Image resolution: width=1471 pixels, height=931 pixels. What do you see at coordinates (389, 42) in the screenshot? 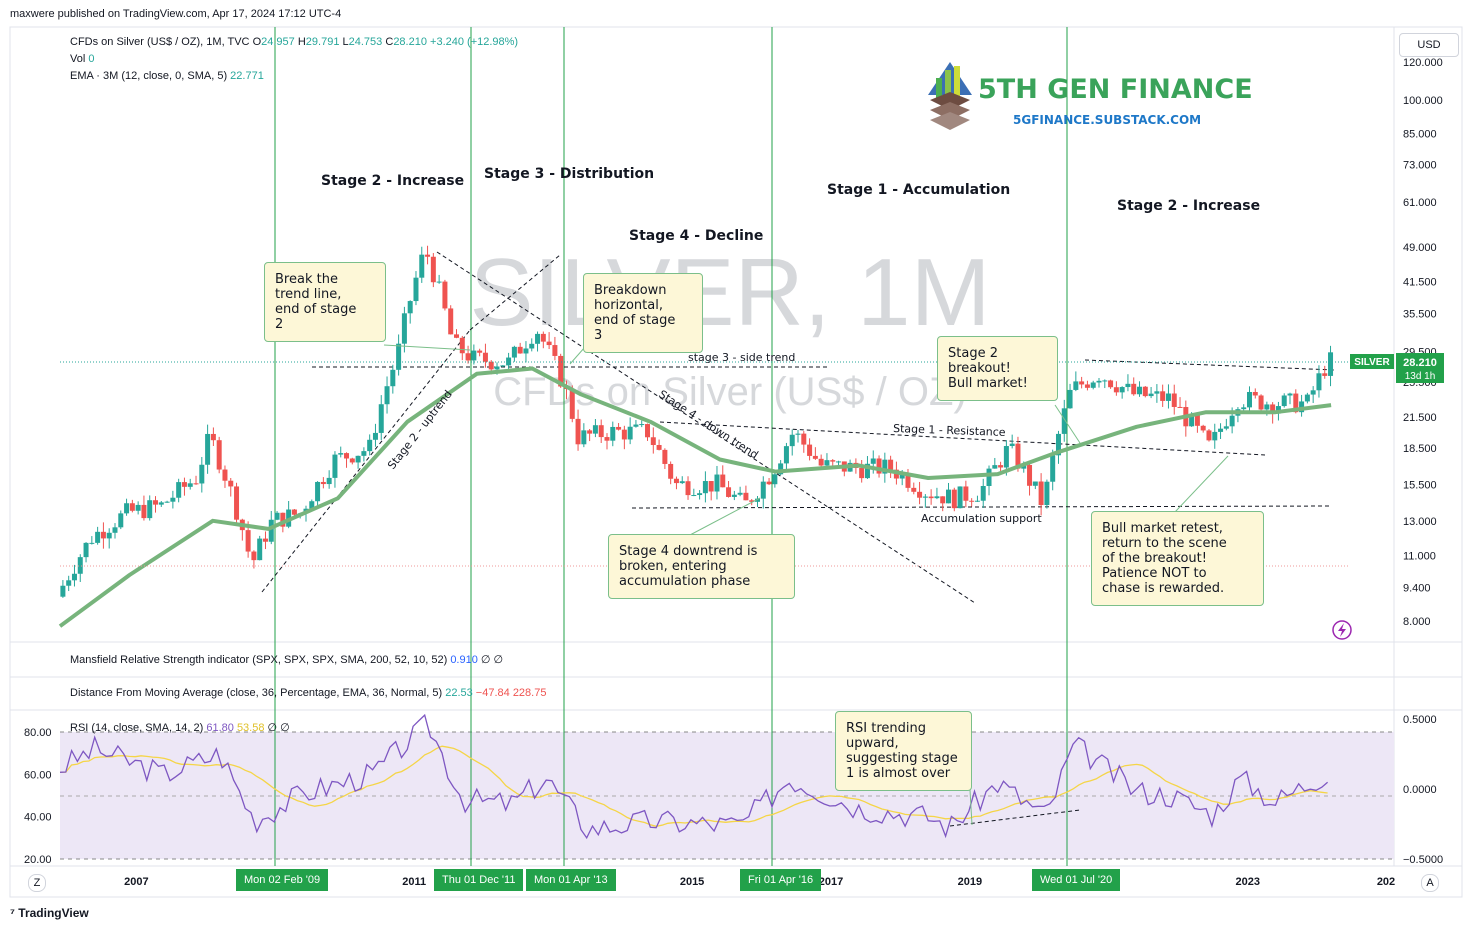
I see `ohlc-c-label: C` at bounding box center [389, 42].